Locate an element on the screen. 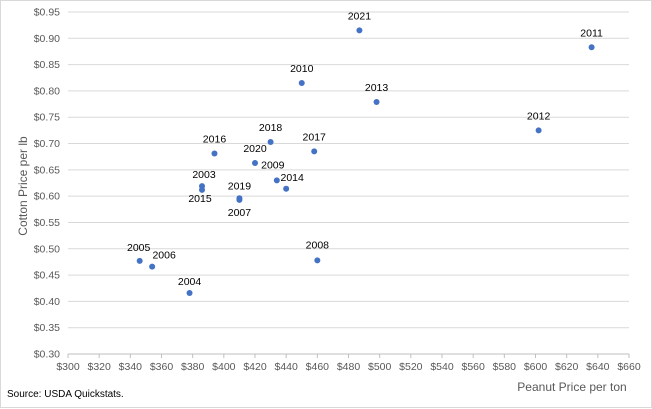 Image resolution: width=652 pixels, height=409 pixels. data-label-2005: 2005 is located at coordinates (139, 248).